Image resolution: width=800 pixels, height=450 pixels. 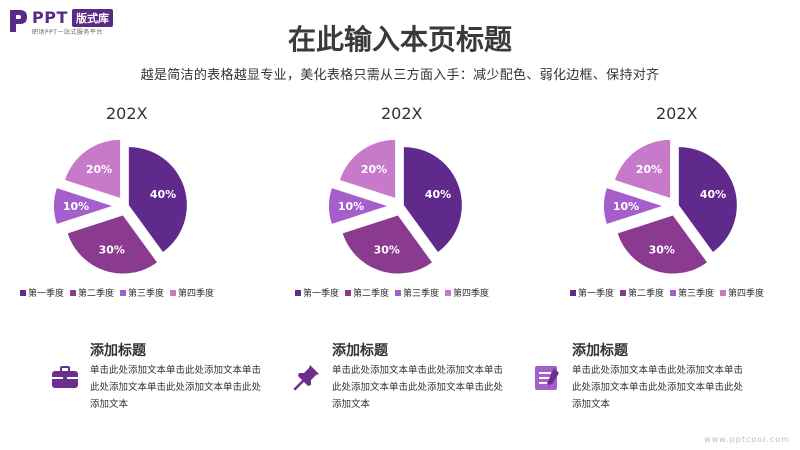 I want to click on pushpin-icon, so click(x=306, y=378).